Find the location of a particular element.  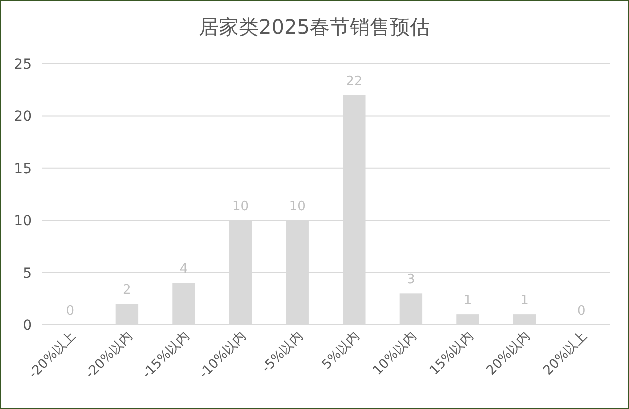

y-tick-label: 15 is located at coordinates (23, 169).